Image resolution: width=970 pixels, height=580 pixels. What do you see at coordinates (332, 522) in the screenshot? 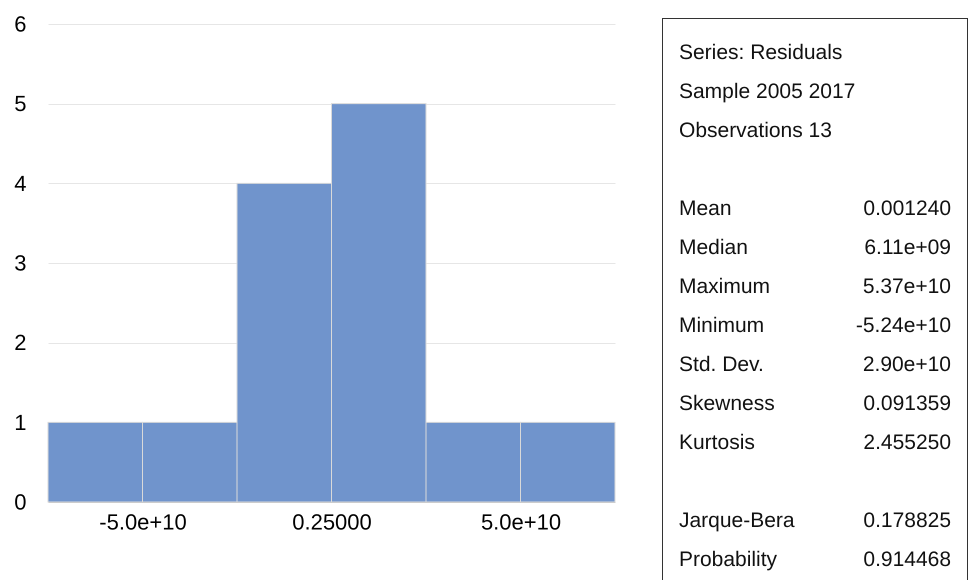
I see `x-tick-label: 0.25000` at bounding box center [332, 522].